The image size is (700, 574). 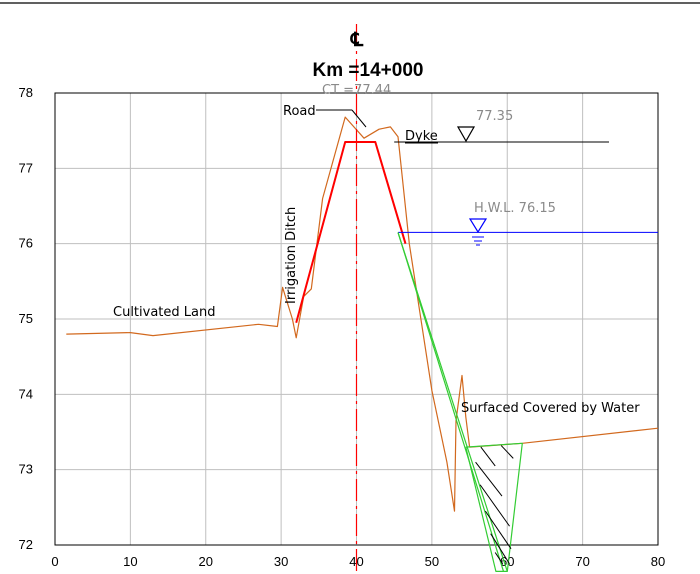 I want to click on x-tick-label-10: 10, so click(x=130, y=561).